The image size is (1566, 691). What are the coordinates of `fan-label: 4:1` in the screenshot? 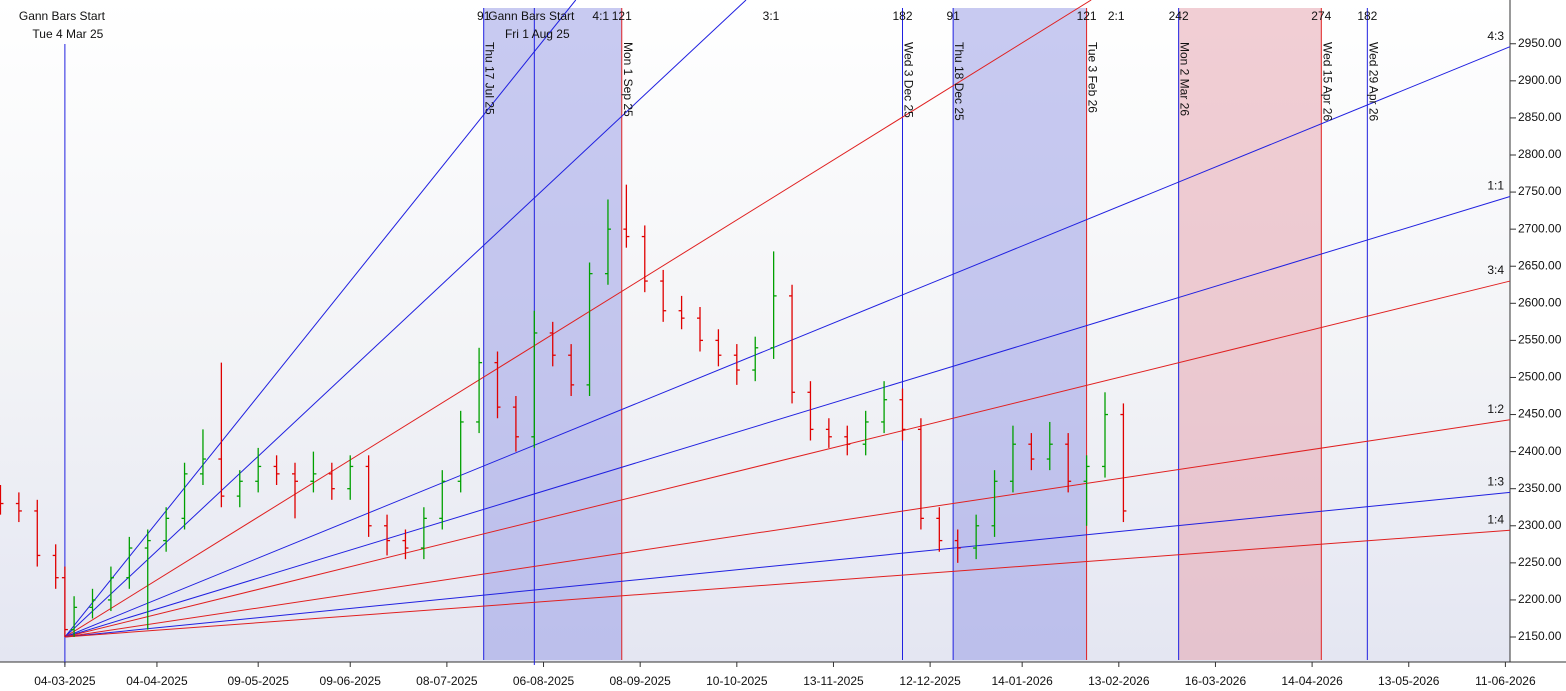 It's located at (600, 16).